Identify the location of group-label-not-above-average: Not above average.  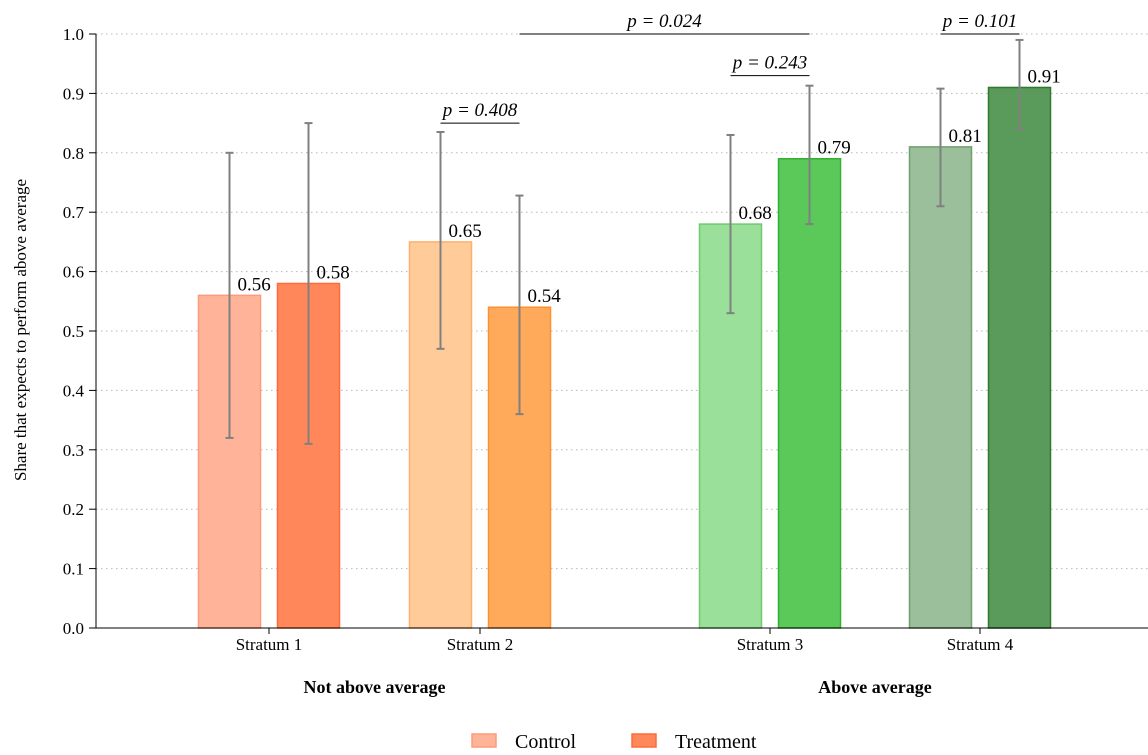
(375, 687).